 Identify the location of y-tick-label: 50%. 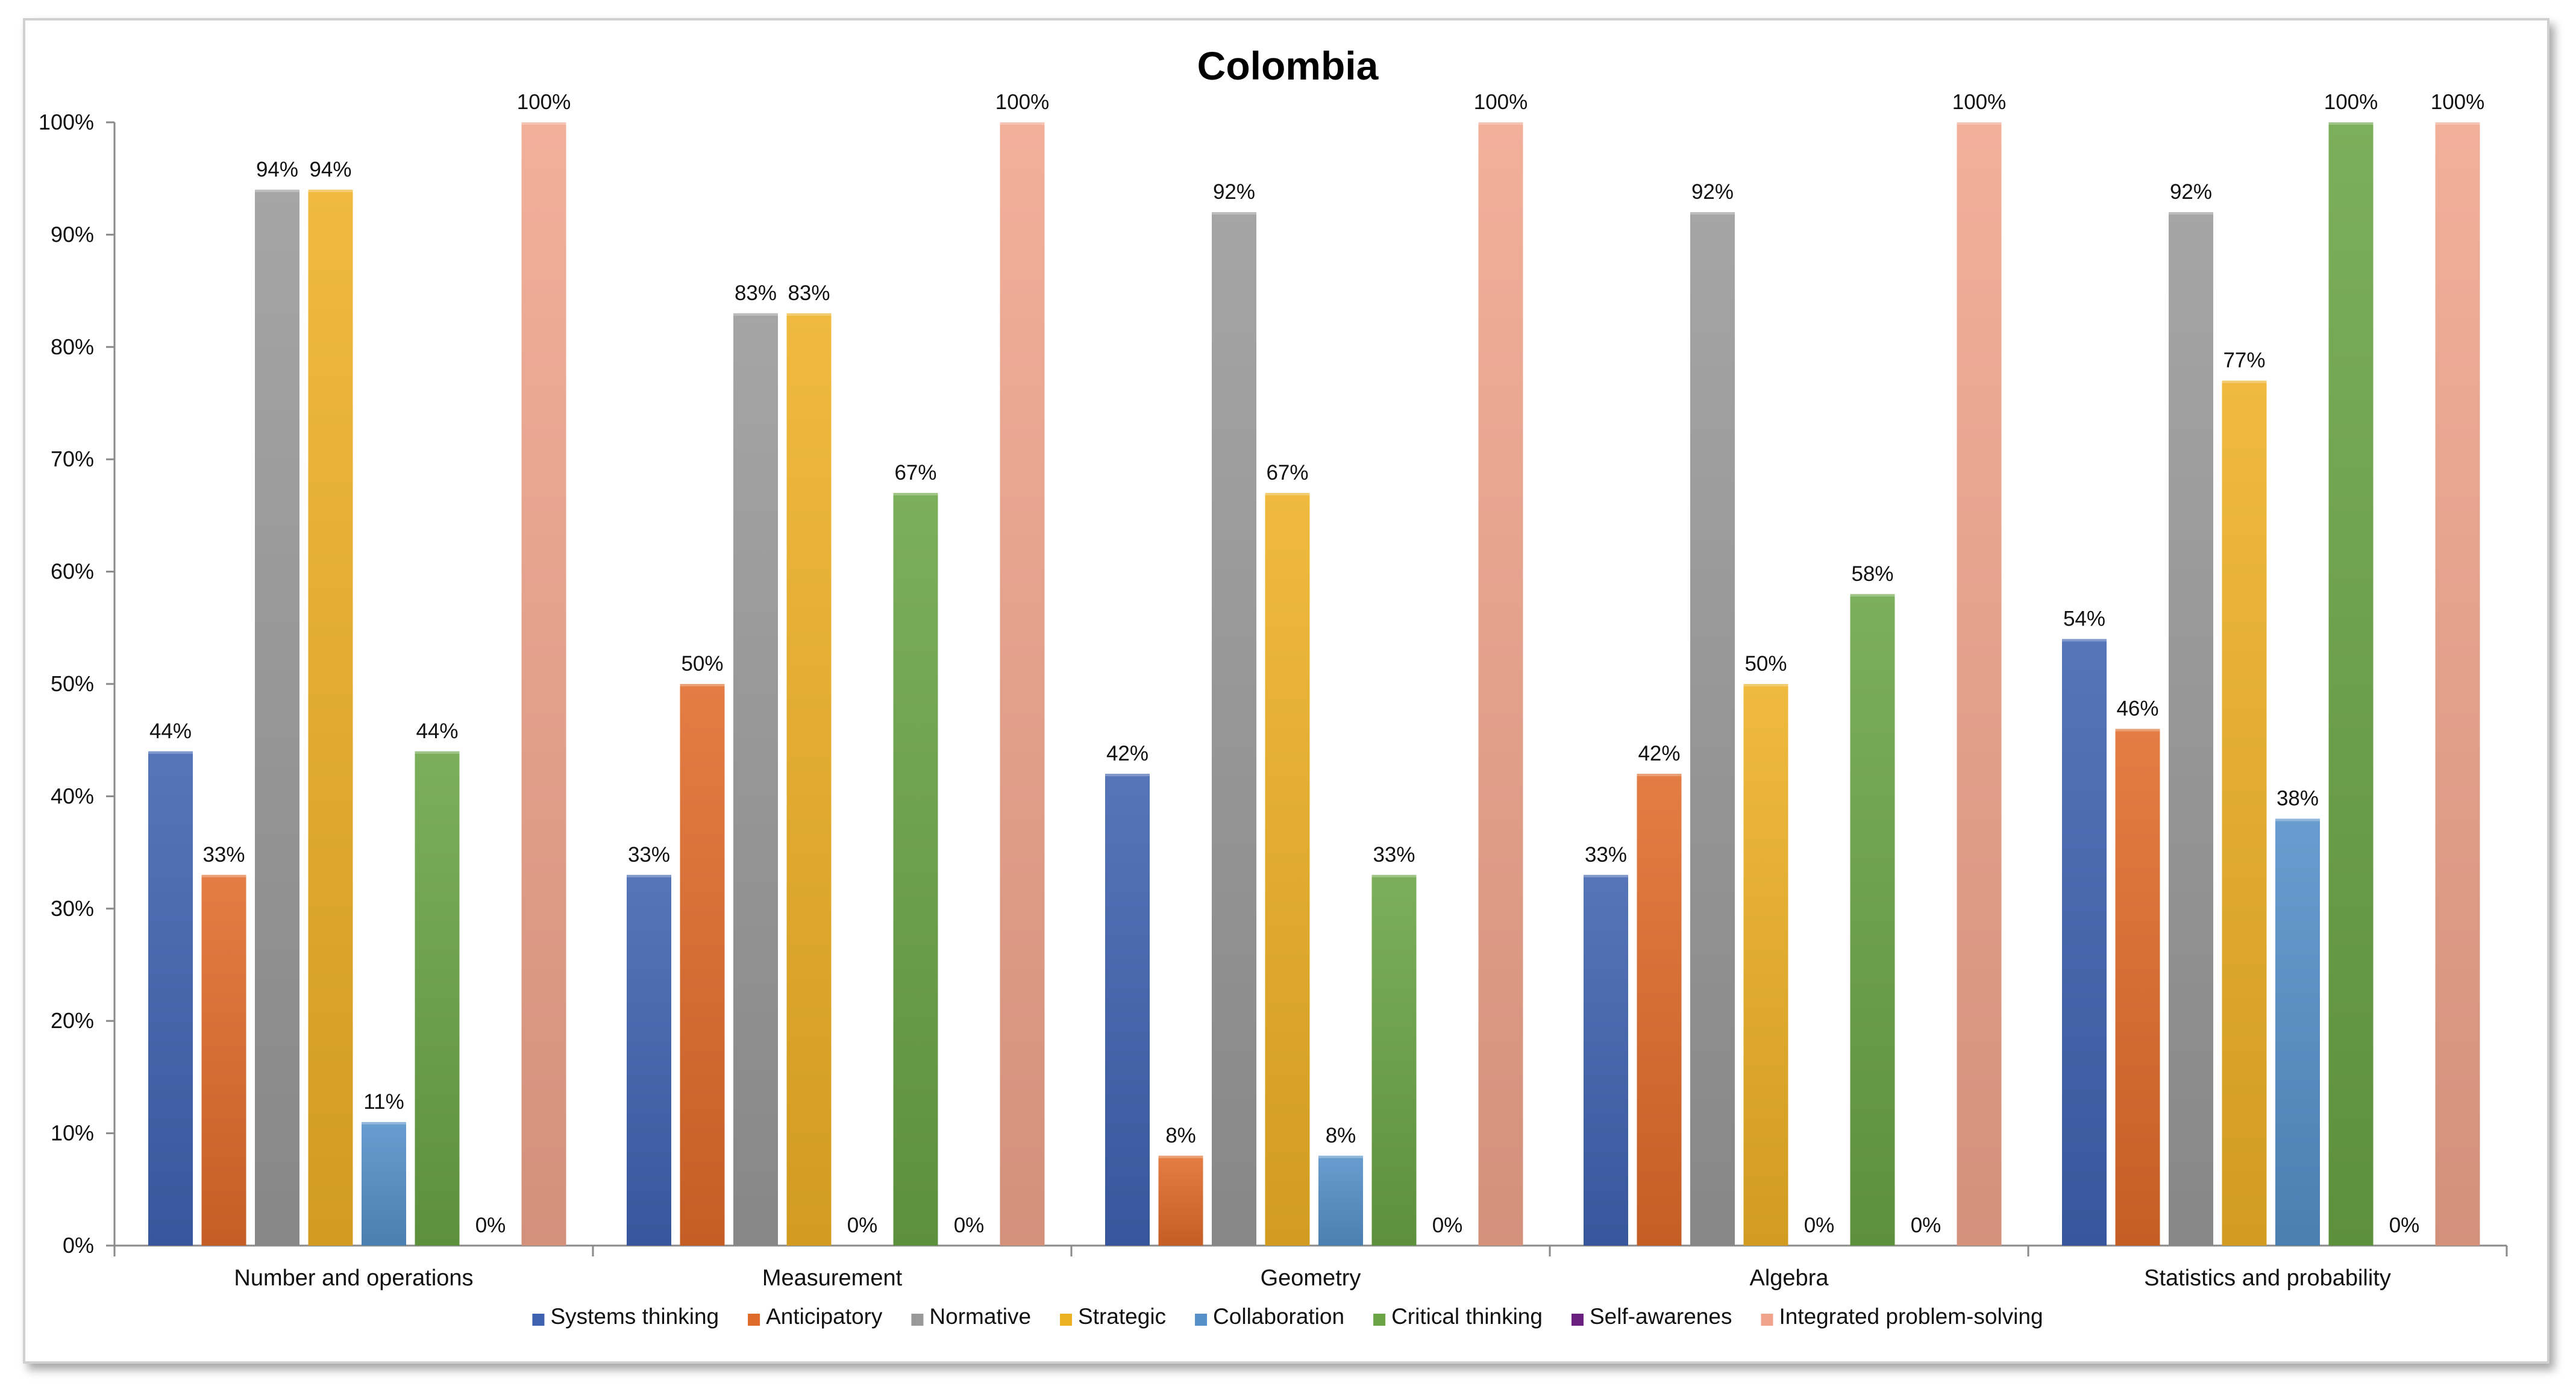
(72, 684).